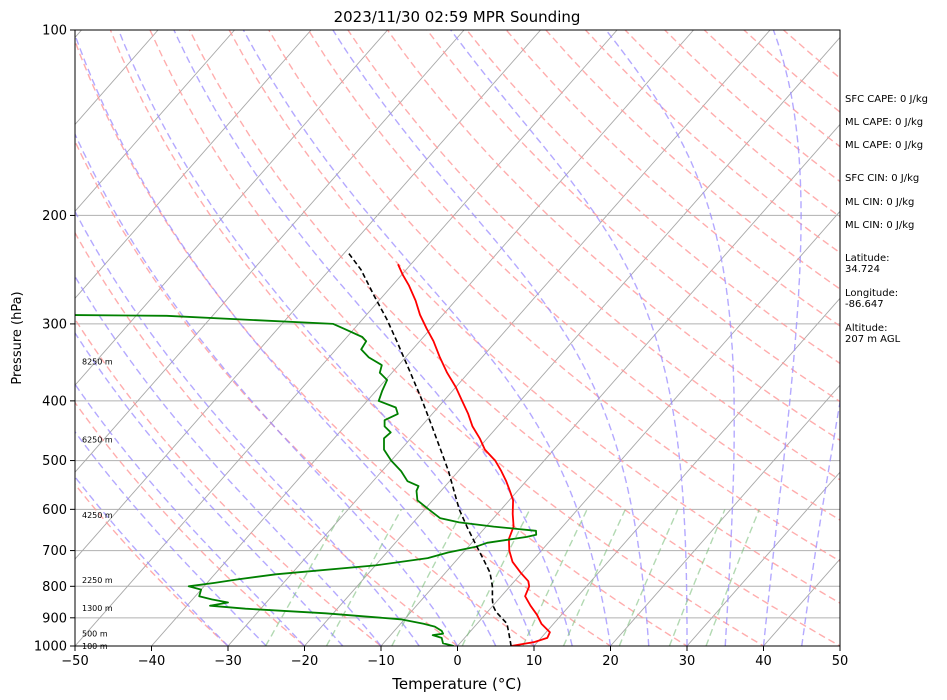  I want to click on x-tick-label: 10, so click(534, 661).